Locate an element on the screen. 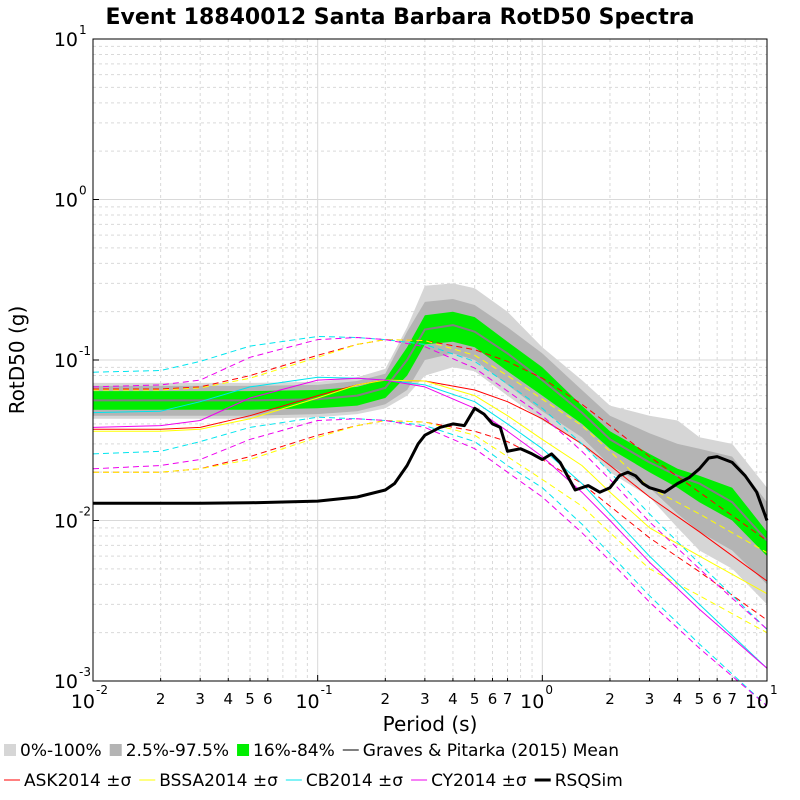  x-tick-exponent: 0 is located at coordinates (549, 690).